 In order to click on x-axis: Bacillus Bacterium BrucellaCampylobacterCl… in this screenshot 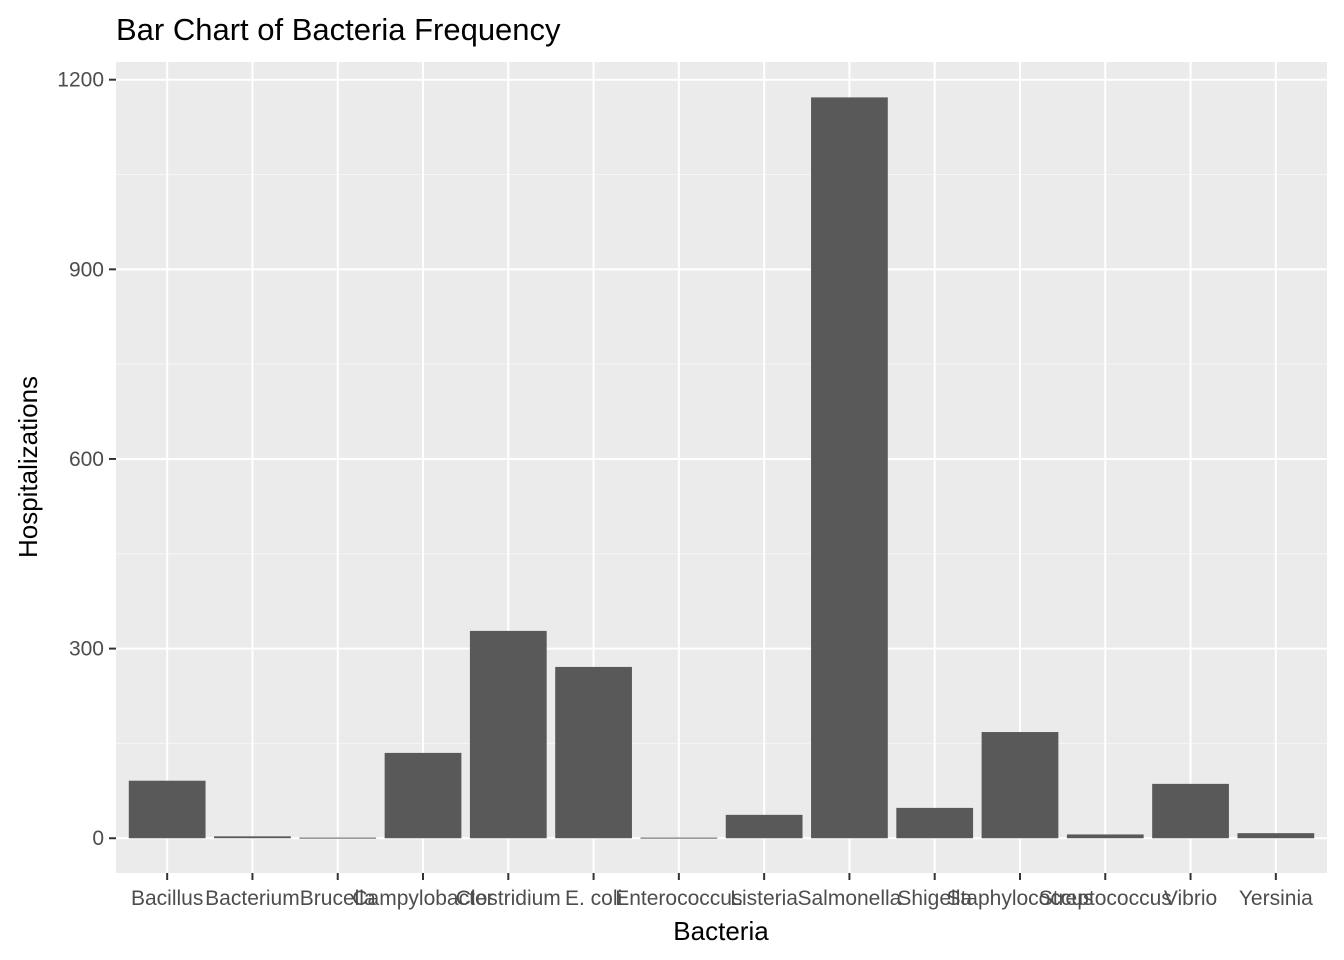, I will do `click(722, 891)`.